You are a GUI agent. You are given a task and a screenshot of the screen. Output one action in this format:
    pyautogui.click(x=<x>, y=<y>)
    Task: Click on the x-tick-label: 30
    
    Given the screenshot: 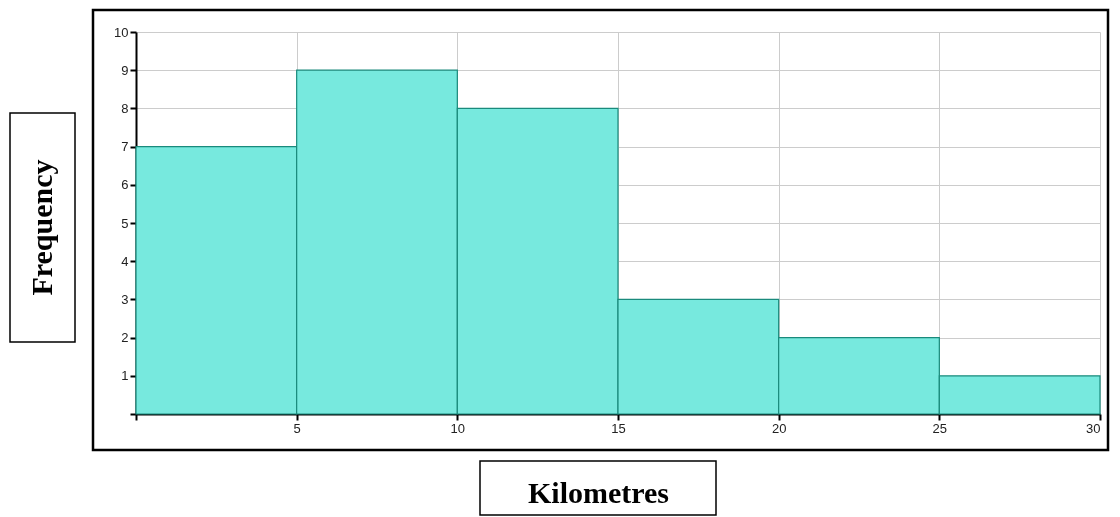 What is the action you would take?
    pyautogui.click(x=1093, y=428)
    